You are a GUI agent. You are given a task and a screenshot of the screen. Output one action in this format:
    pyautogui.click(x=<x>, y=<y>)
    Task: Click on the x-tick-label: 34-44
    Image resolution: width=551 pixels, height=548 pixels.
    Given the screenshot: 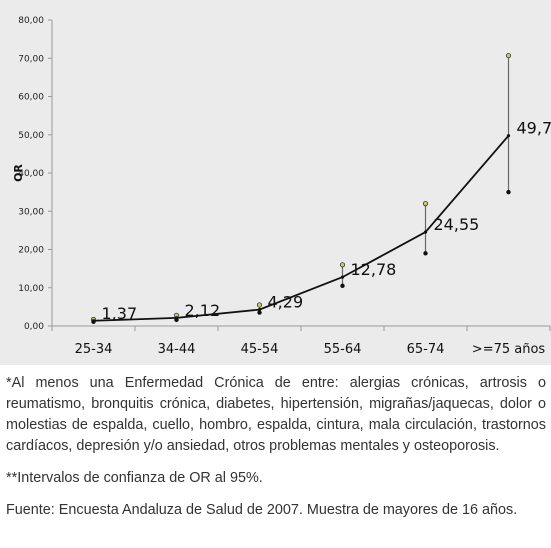 What is the action you would take?
    pyautogui.click(x=177, y=349)
    